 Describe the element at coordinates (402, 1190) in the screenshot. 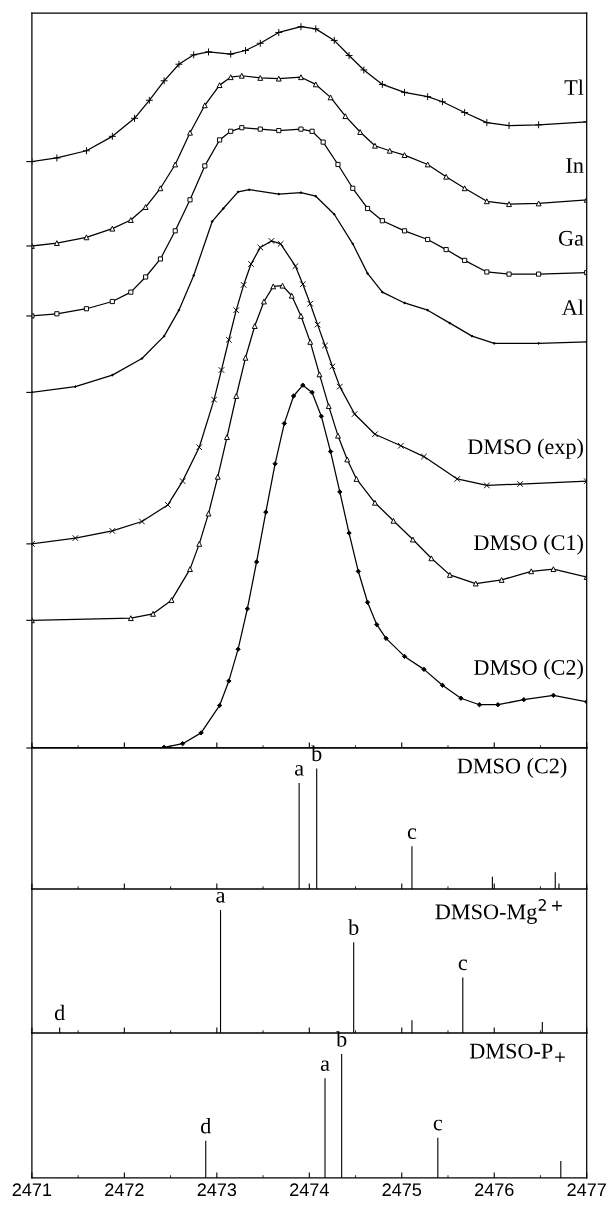

I see `x-tick-label: 2475` at that location.